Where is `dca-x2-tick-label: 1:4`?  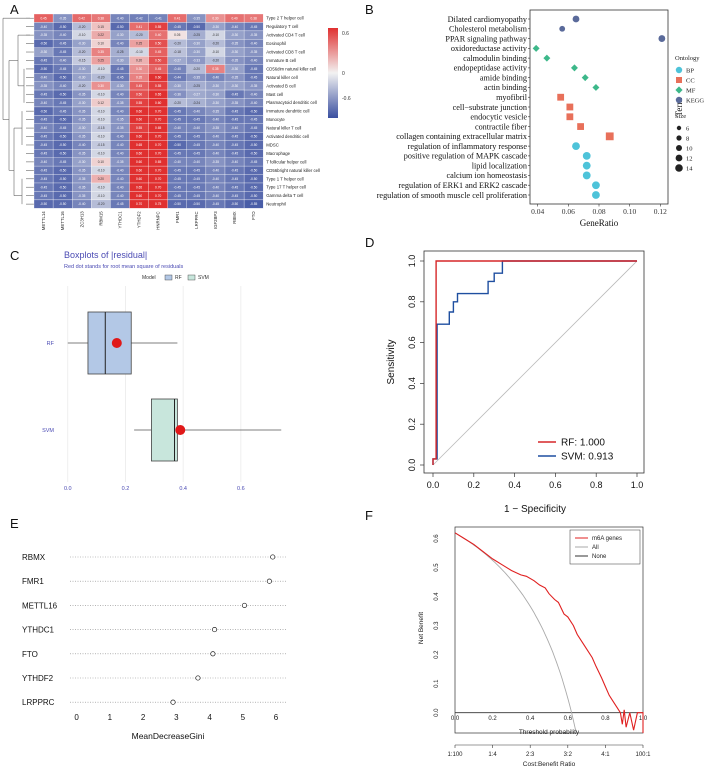 dca-x2-tick-label: 1:4 is located at coordinates (492, 755).